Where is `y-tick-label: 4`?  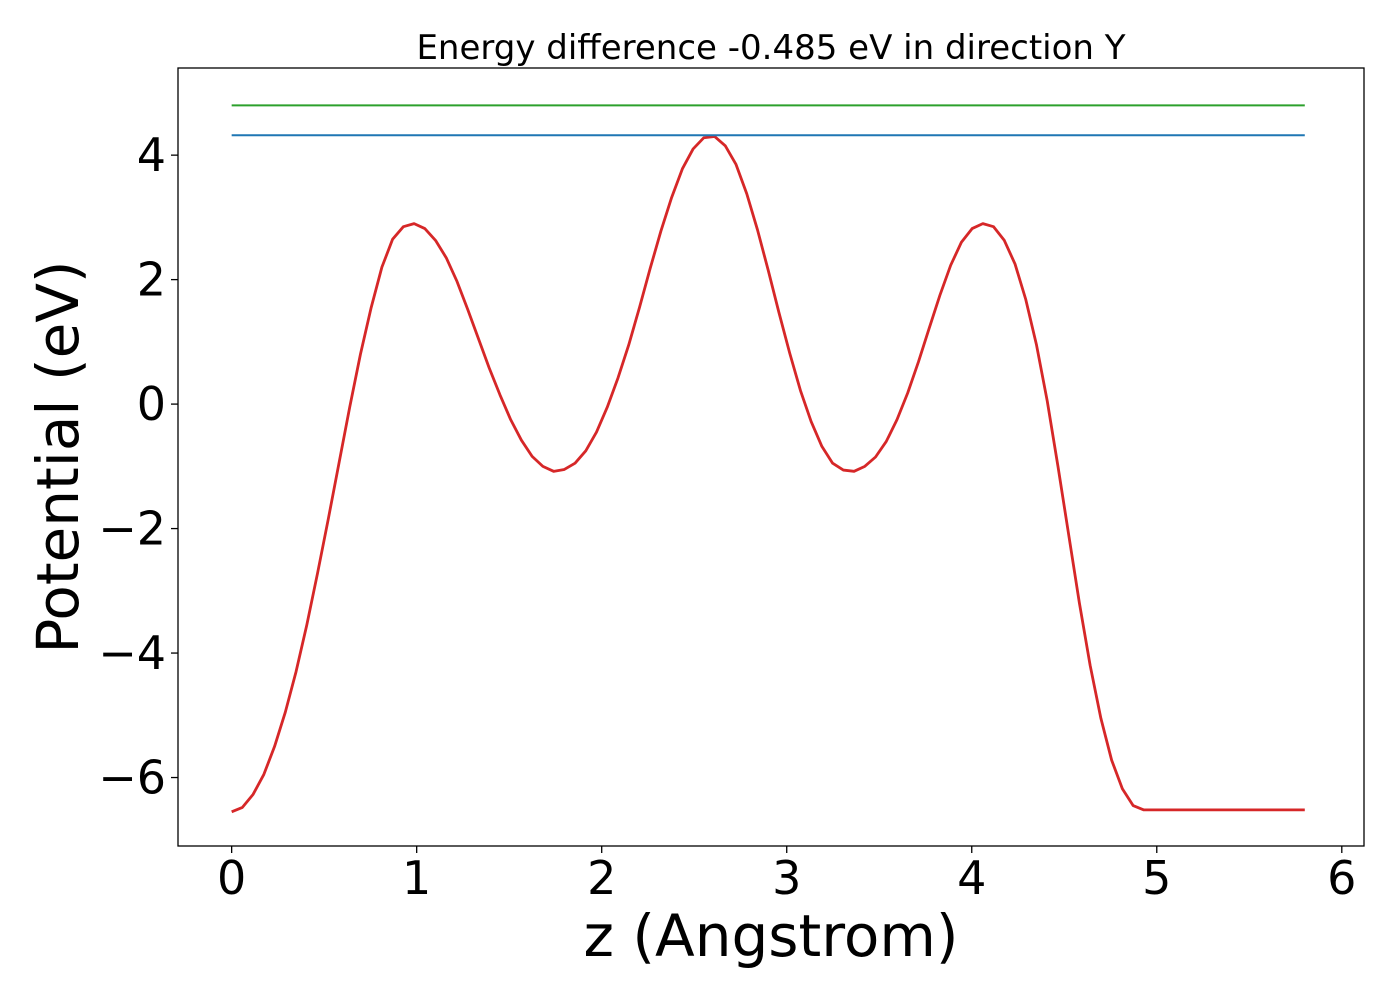
y-tick-label: 4 is located at coordinates (151, 155).